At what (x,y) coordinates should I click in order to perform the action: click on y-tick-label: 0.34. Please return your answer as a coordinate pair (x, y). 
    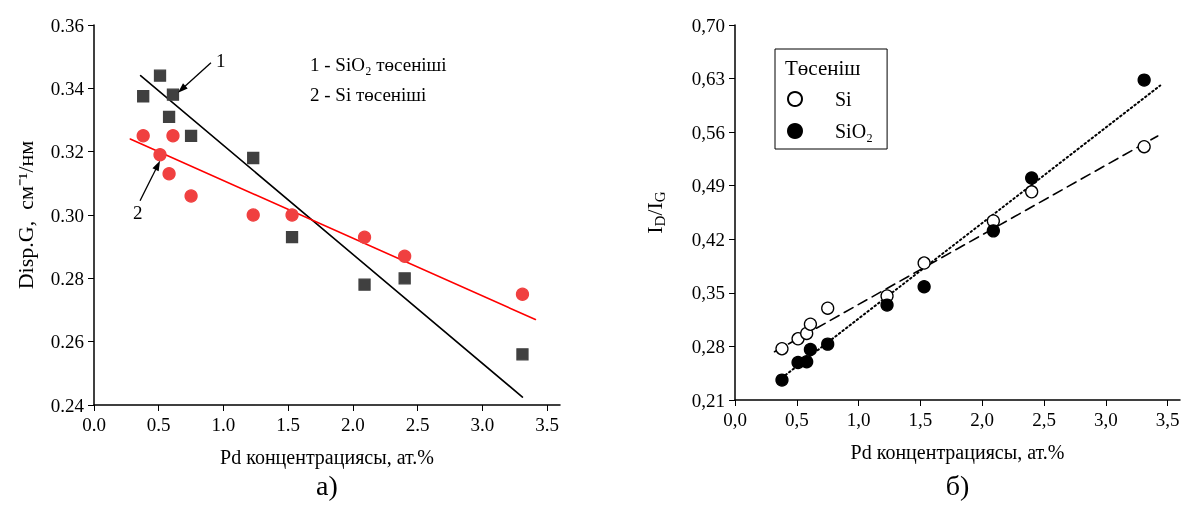
    Looking at the image, I should click on (67, 88).